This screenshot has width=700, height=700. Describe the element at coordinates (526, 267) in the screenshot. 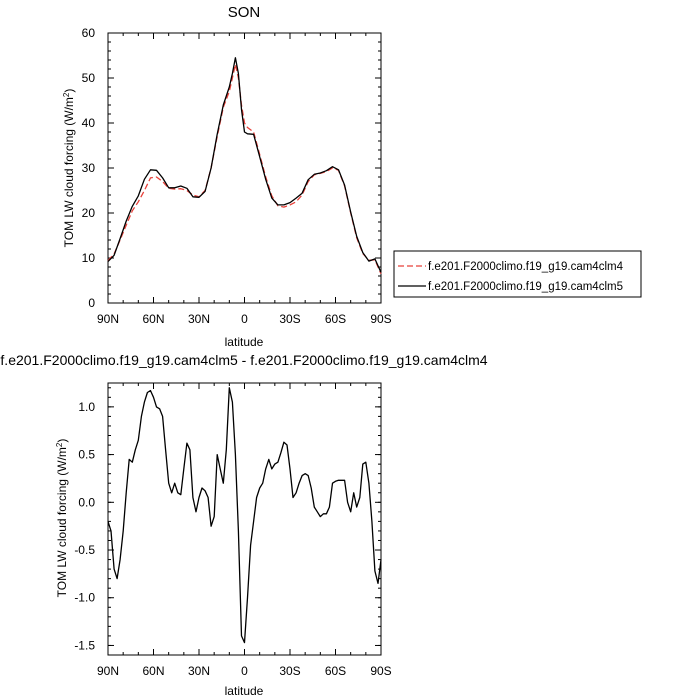

I see `legend-label-series-1: f.e201.F2000climo.f19_g19.cam4clm4` at that location.